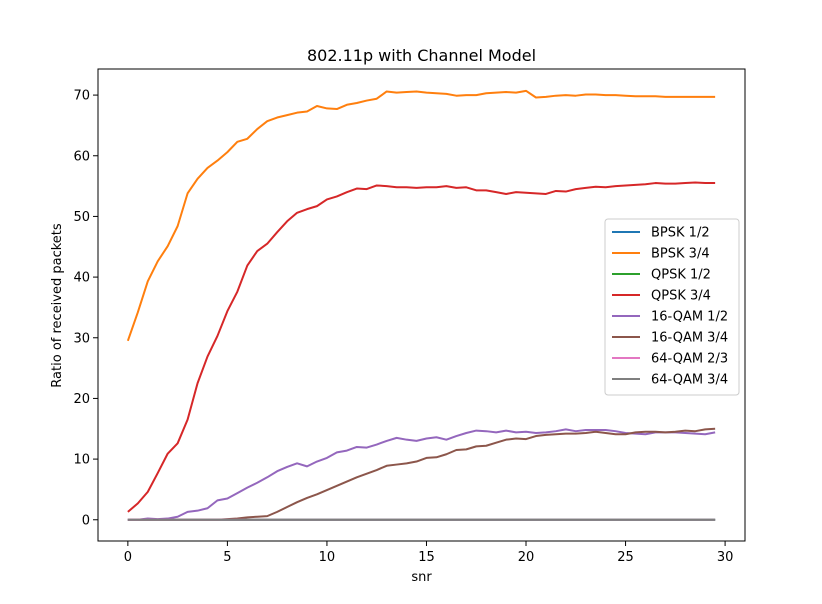 The height and width of the screenshot is (604, 822). Describe the element at coordinates (81, 156) in the screenshot. I see `y-tick-label: 60` at that location.